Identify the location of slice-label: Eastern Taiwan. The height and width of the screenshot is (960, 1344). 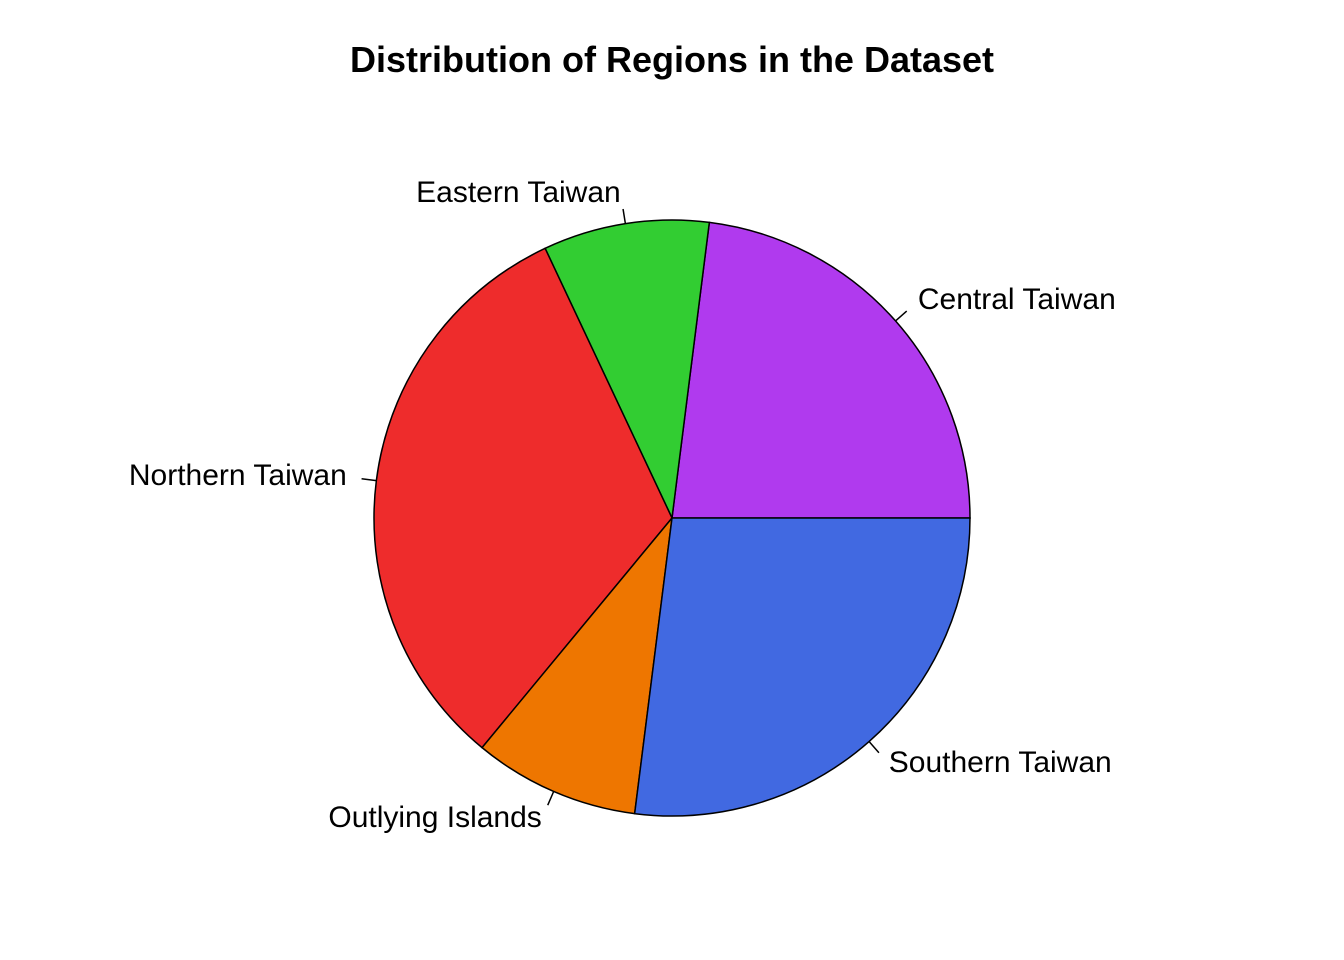
(518, 192).